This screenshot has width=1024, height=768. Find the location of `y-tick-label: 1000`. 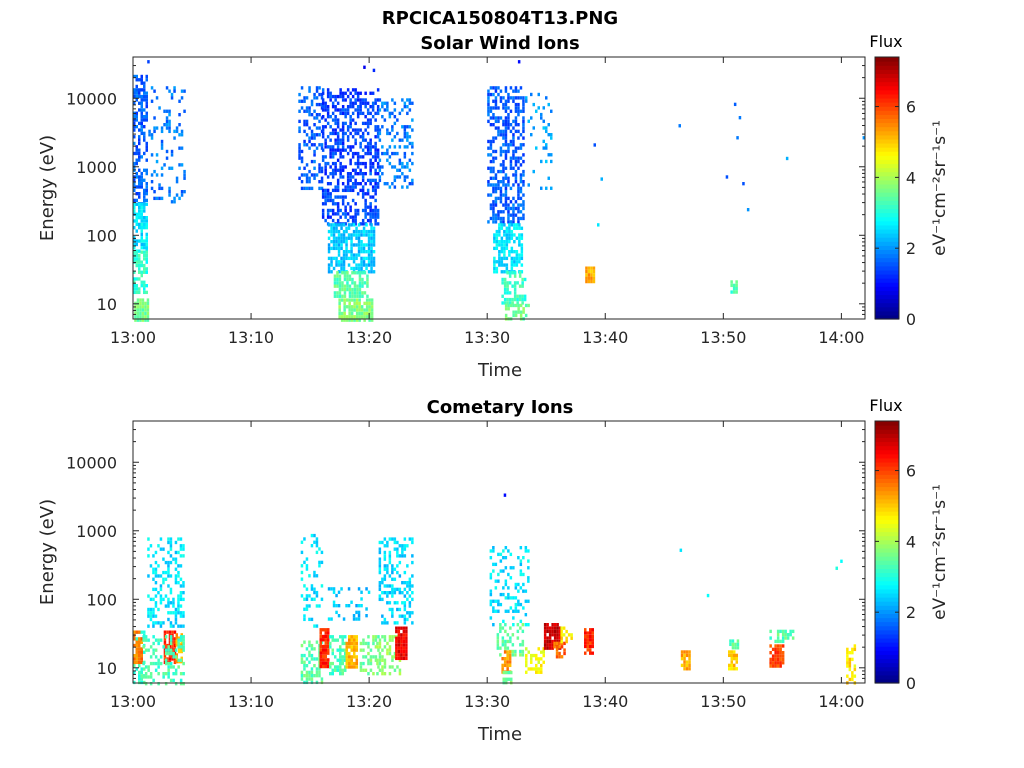

y-tick-label: 1000 is located at coordinates (96, 531).